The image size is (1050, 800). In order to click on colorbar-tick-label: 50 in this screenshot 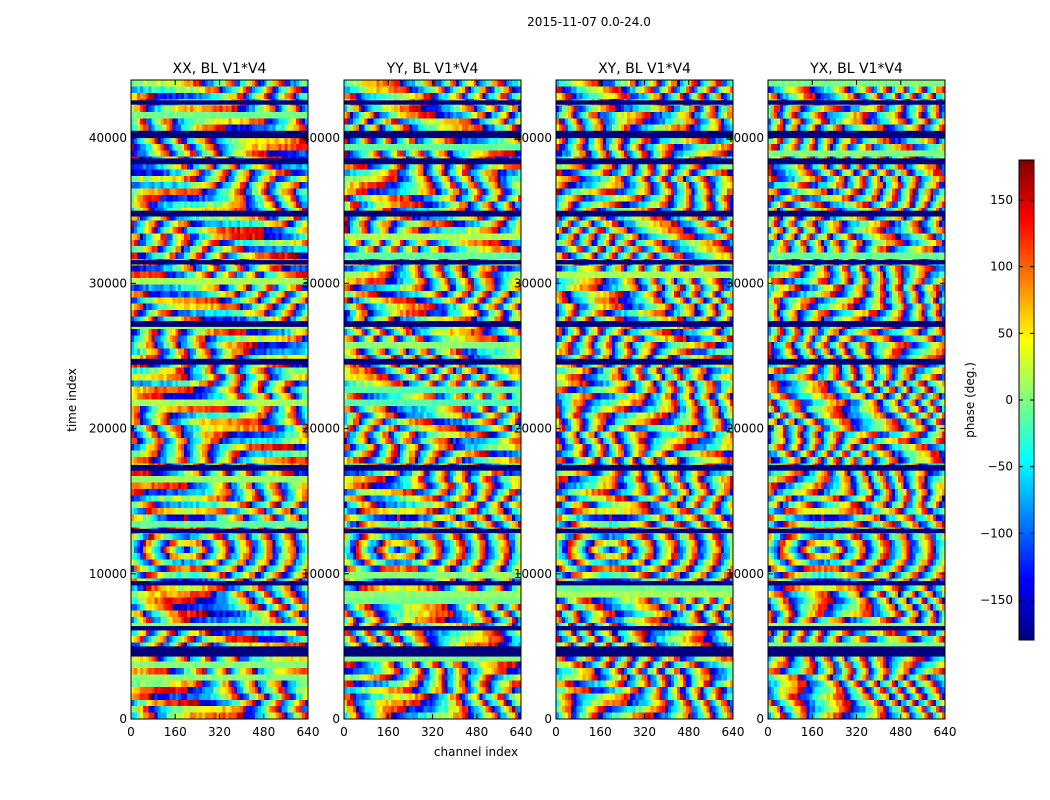, I will do `click(1005, 333)`.